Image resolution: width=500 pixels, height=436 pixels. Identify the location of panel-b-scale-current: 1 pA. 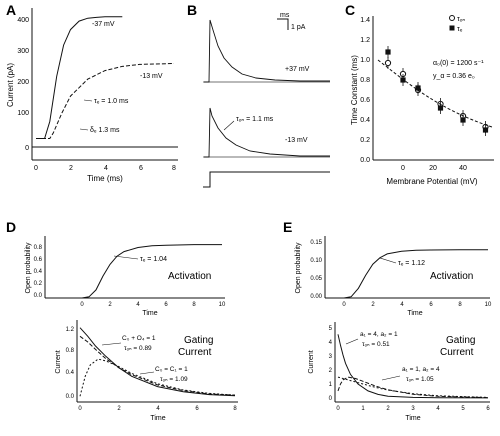
(298, 27).